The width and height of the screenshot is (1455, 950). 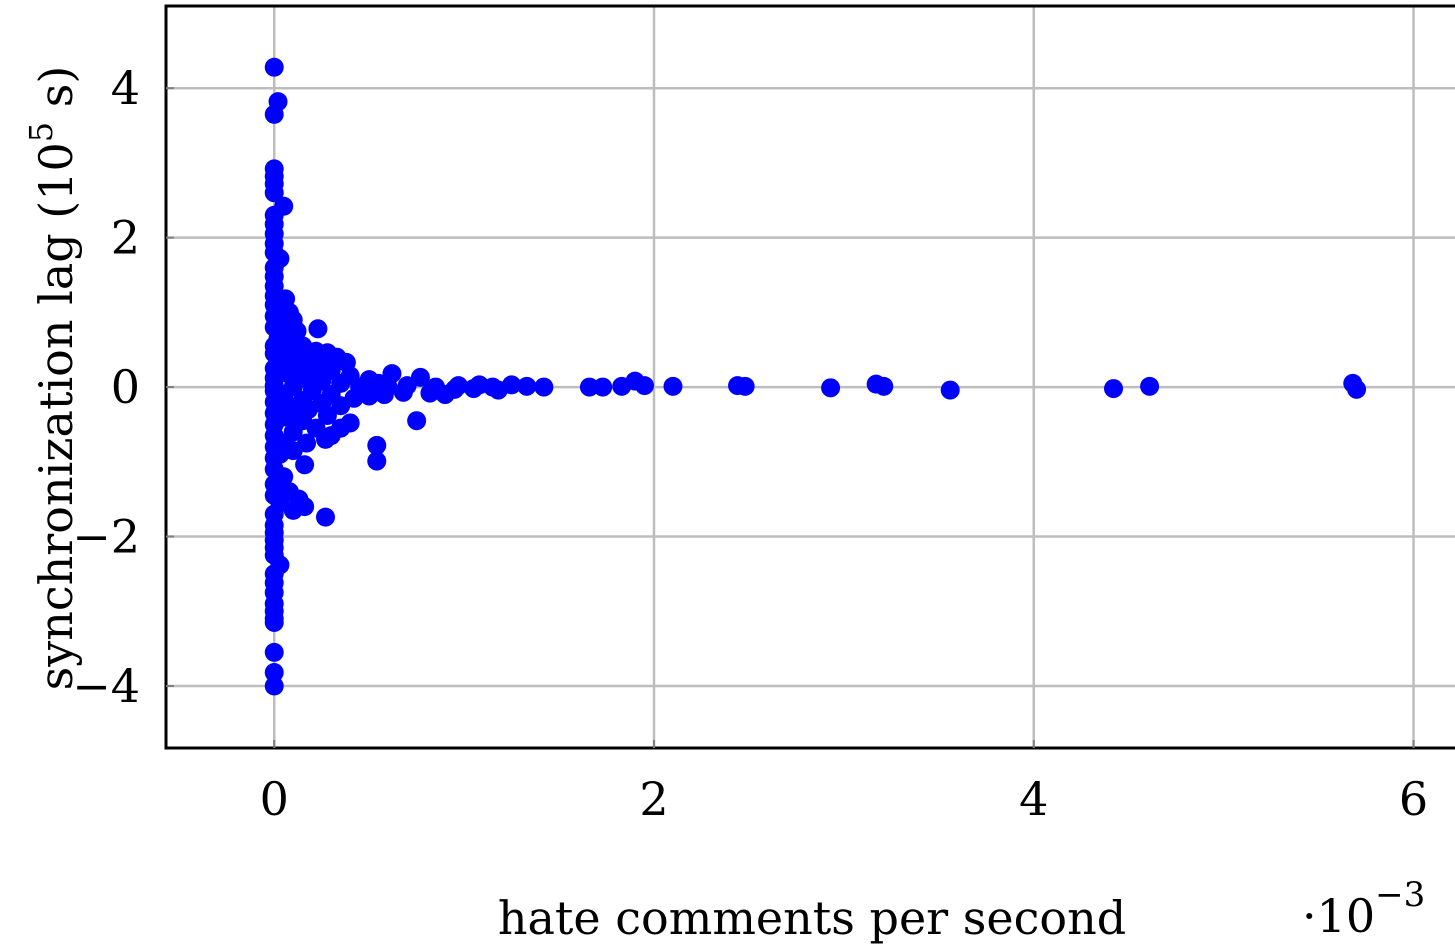 What do you see at coordinates (1338, 916) in the screenshot?
I see `x-multiplier-base: ·10` at bounding box center [1338, 916].